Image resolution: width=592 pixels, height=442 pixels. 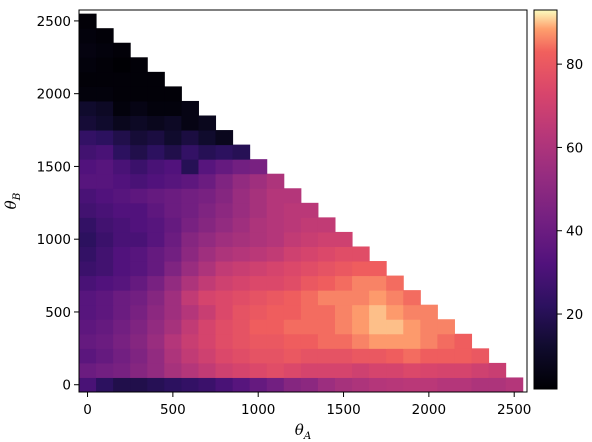 What do you see at coordinates (12, 200) in the screenshot?
I see `y-axis-label: θB` at bounding box center [12, 200].